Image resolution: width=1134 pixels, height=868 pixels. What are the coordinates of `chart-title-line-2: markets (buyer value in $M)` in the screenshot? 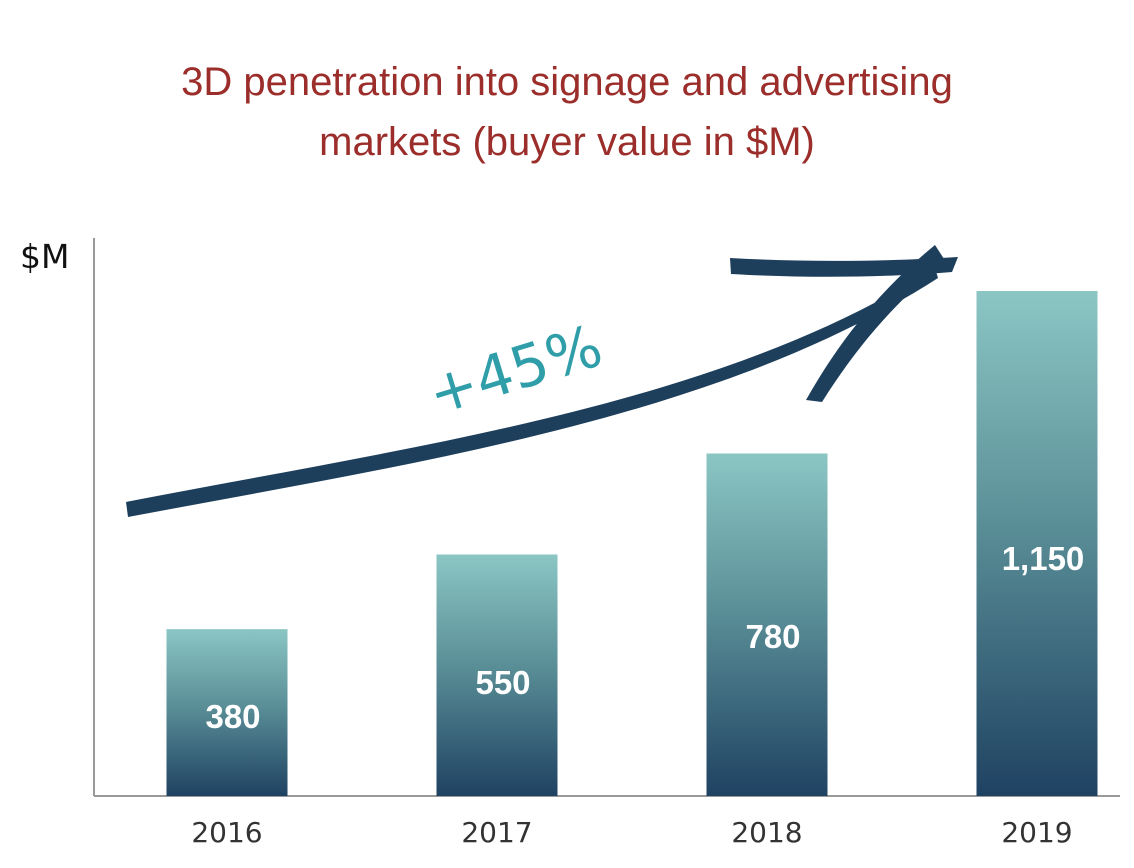 It's located at (567, 142).